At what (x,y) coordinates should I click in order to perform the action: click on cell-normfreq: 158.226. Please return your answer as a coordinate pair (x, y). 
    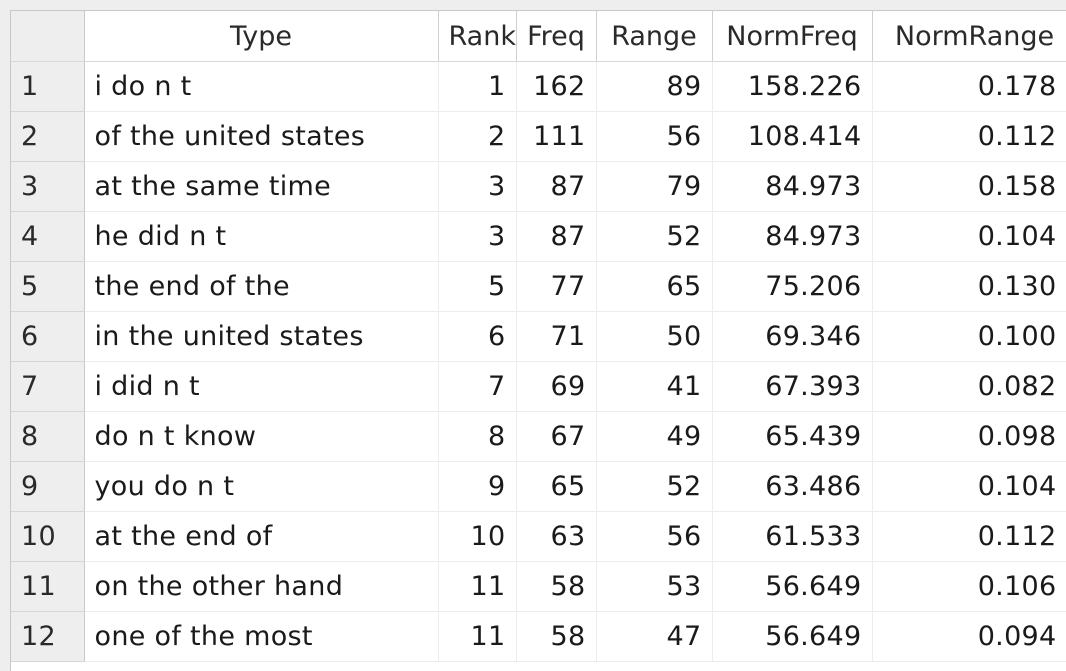
    Looking at the image, I should click on (792, 86).